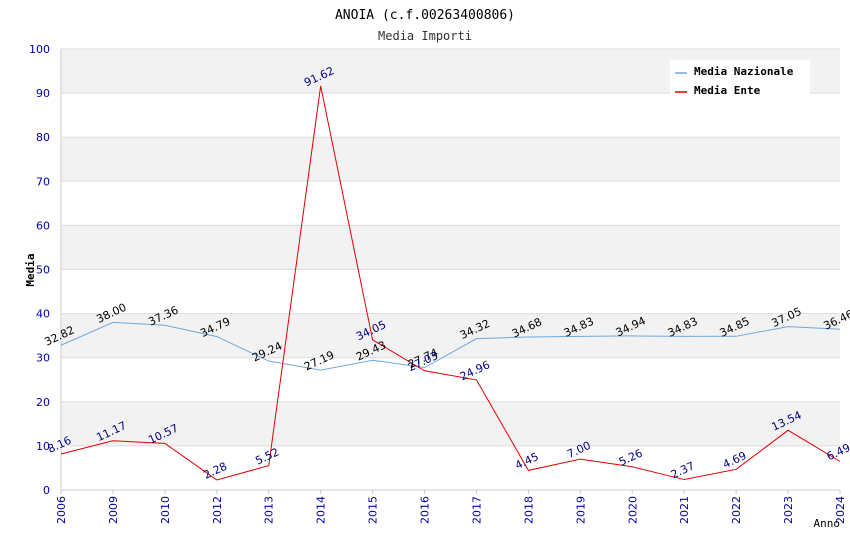 The width and height of the screenshot is (850, 550). Describe the element at coordinates (425, 510) in the screenshot. I see `x-tick-label: 2016` at that location.